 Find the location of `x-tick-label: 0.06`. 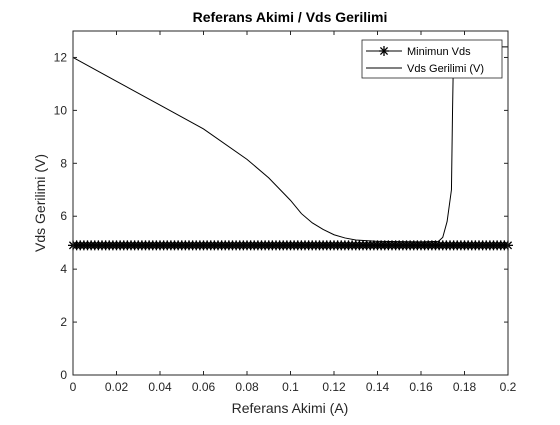

x-tick-label: 0.06 is located at coordinates (204, 387).